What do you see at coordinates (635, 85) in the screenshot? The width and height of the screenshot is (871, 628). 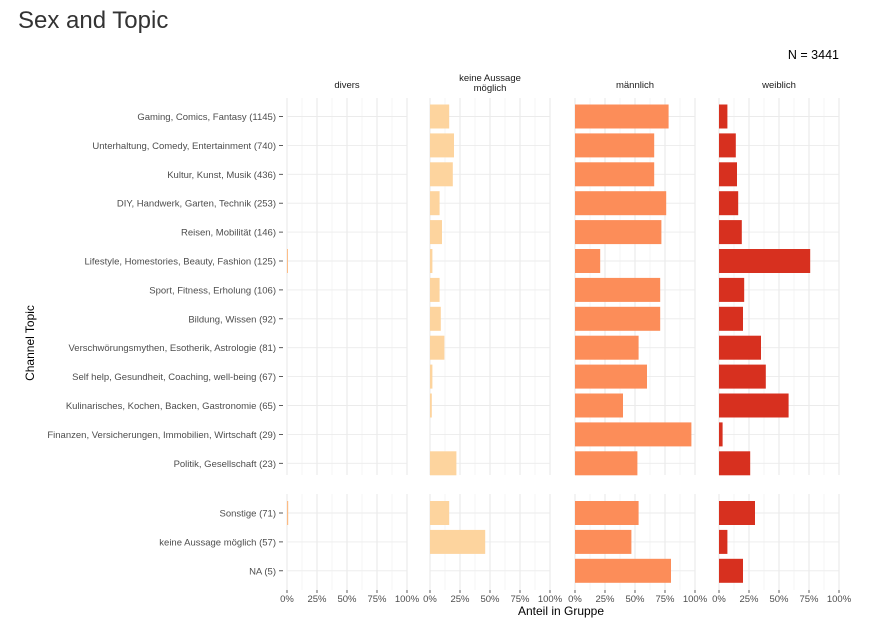 I see `facet-label-m-nnlich: männlich` at bounding box center [635, 85].